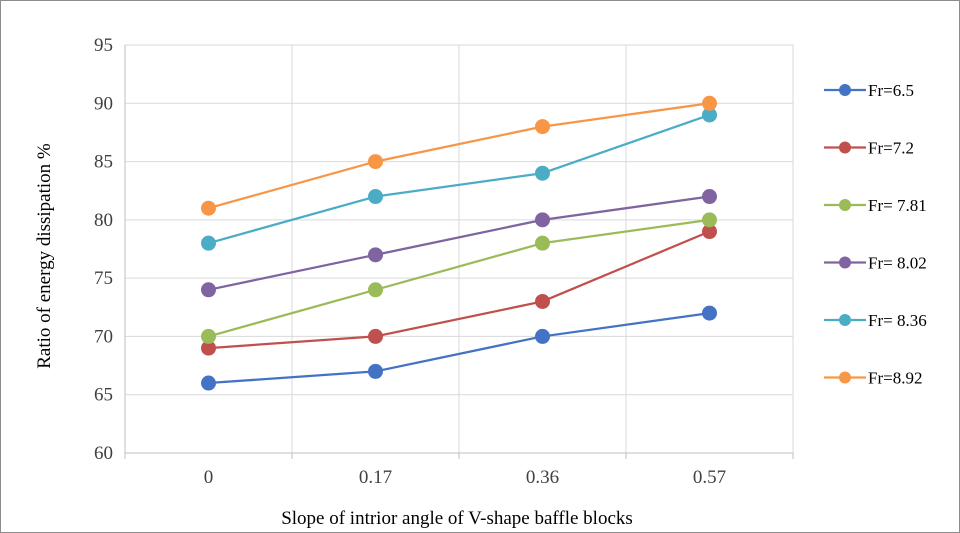  What do you see at coordinates (709, 477) in the screenshot?
I see `x-tick-label: 0.57` at bounding box center [709, 477].